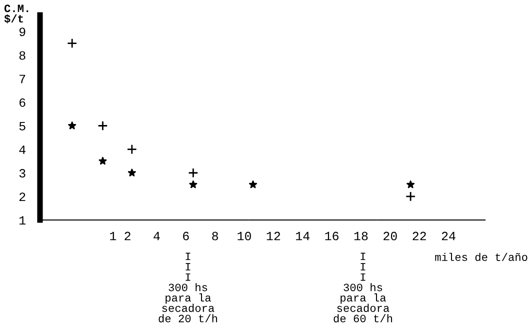 The image size is (532, 336). Describe the element at coordinates (363, 287) in the screenshot. I see `text: I I I 300 hs para la secadora de 60 t/h` at that location.